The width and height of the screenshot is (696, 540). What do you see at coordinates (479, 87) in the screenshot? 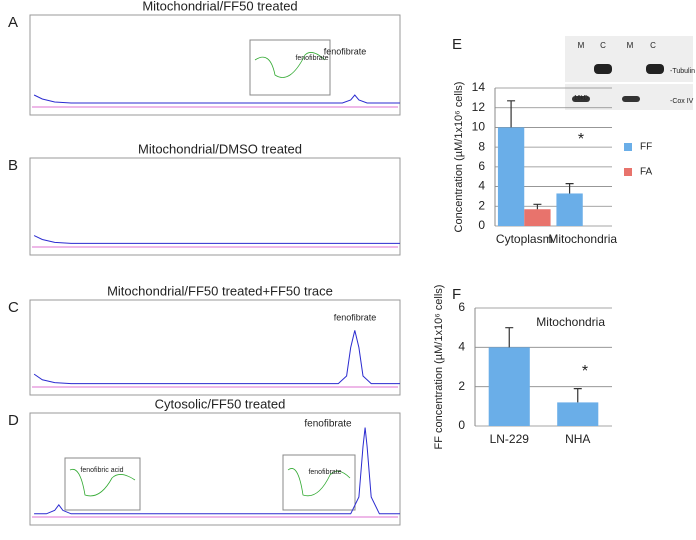
I see `y-tick-label: 14` at bounding box center [479, 87].